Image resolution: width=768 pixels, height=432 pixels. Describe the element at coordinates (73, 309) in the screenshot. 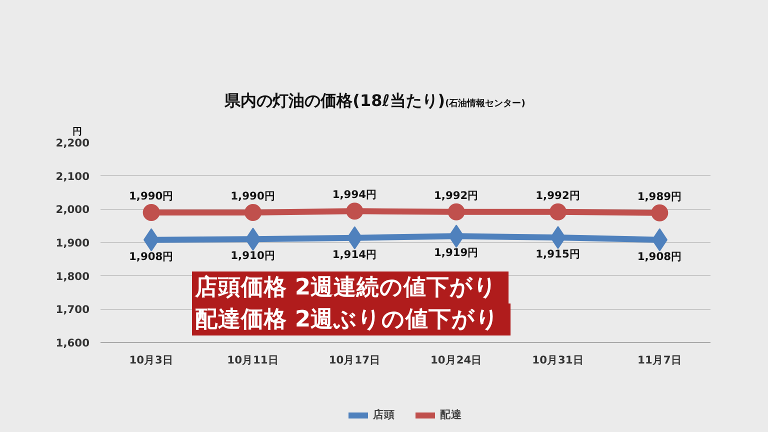

I see `y-tick-label: 1,700` at that location.